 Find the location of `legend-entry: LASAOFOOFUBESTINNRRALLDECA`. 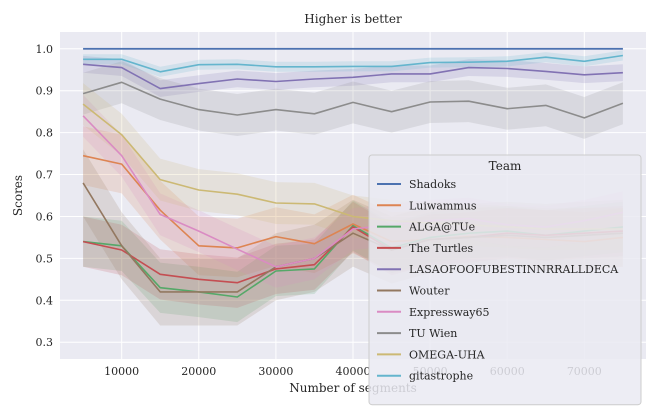

legend-entry: LASAOFOOFUBESTINNRRALLDECA is located at coordinates (514, 269).